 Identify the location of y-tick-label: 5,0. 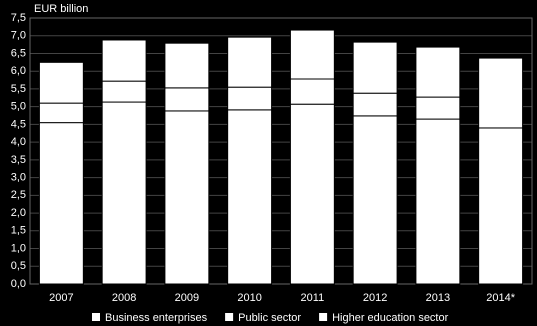
(18, 107).